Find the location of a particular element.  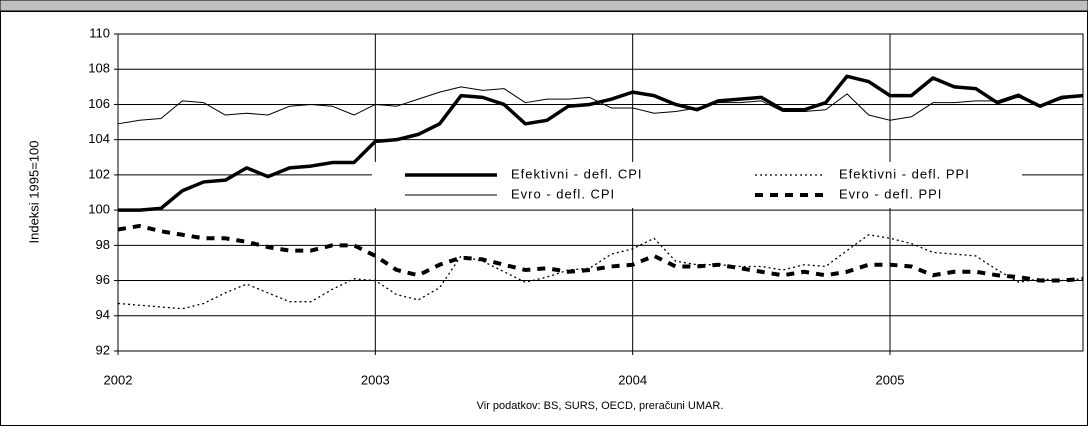

y-tick-label: 94 is located at coordinates (103, 314).